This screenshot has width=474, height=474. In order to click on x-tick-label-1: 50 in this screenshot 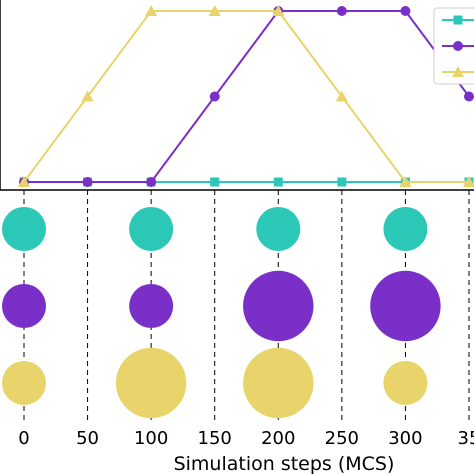, I will do `click(87, 438)`.